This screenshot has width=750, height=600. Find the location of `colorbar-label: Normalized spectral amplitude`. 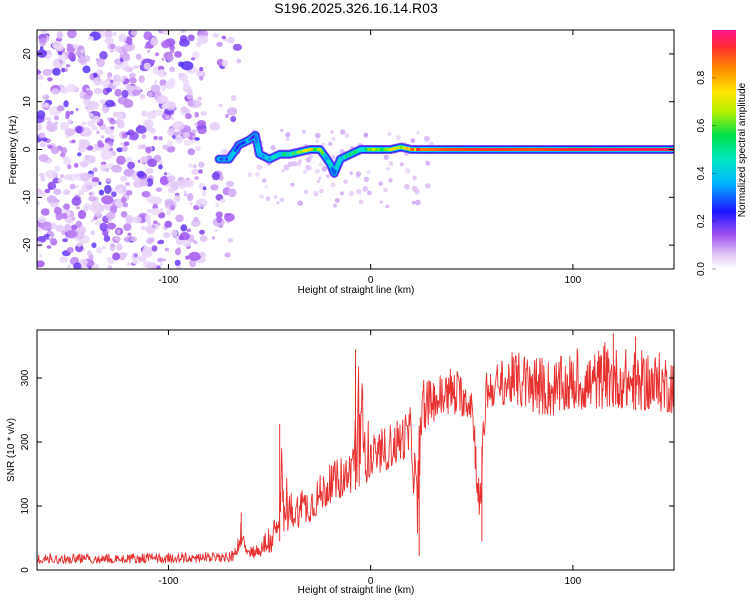

colorbar-label: Normalized spectral amplitude is located at coordinates (742, 149).